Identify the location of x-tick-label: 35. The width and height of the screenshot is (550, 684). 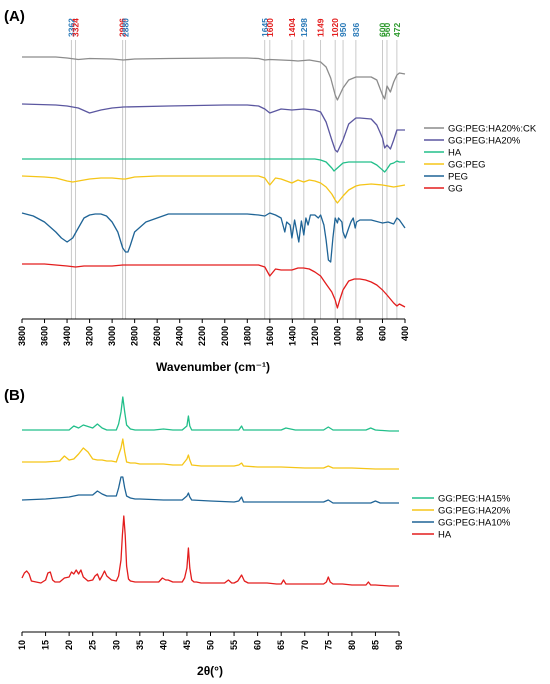
(140, 645).